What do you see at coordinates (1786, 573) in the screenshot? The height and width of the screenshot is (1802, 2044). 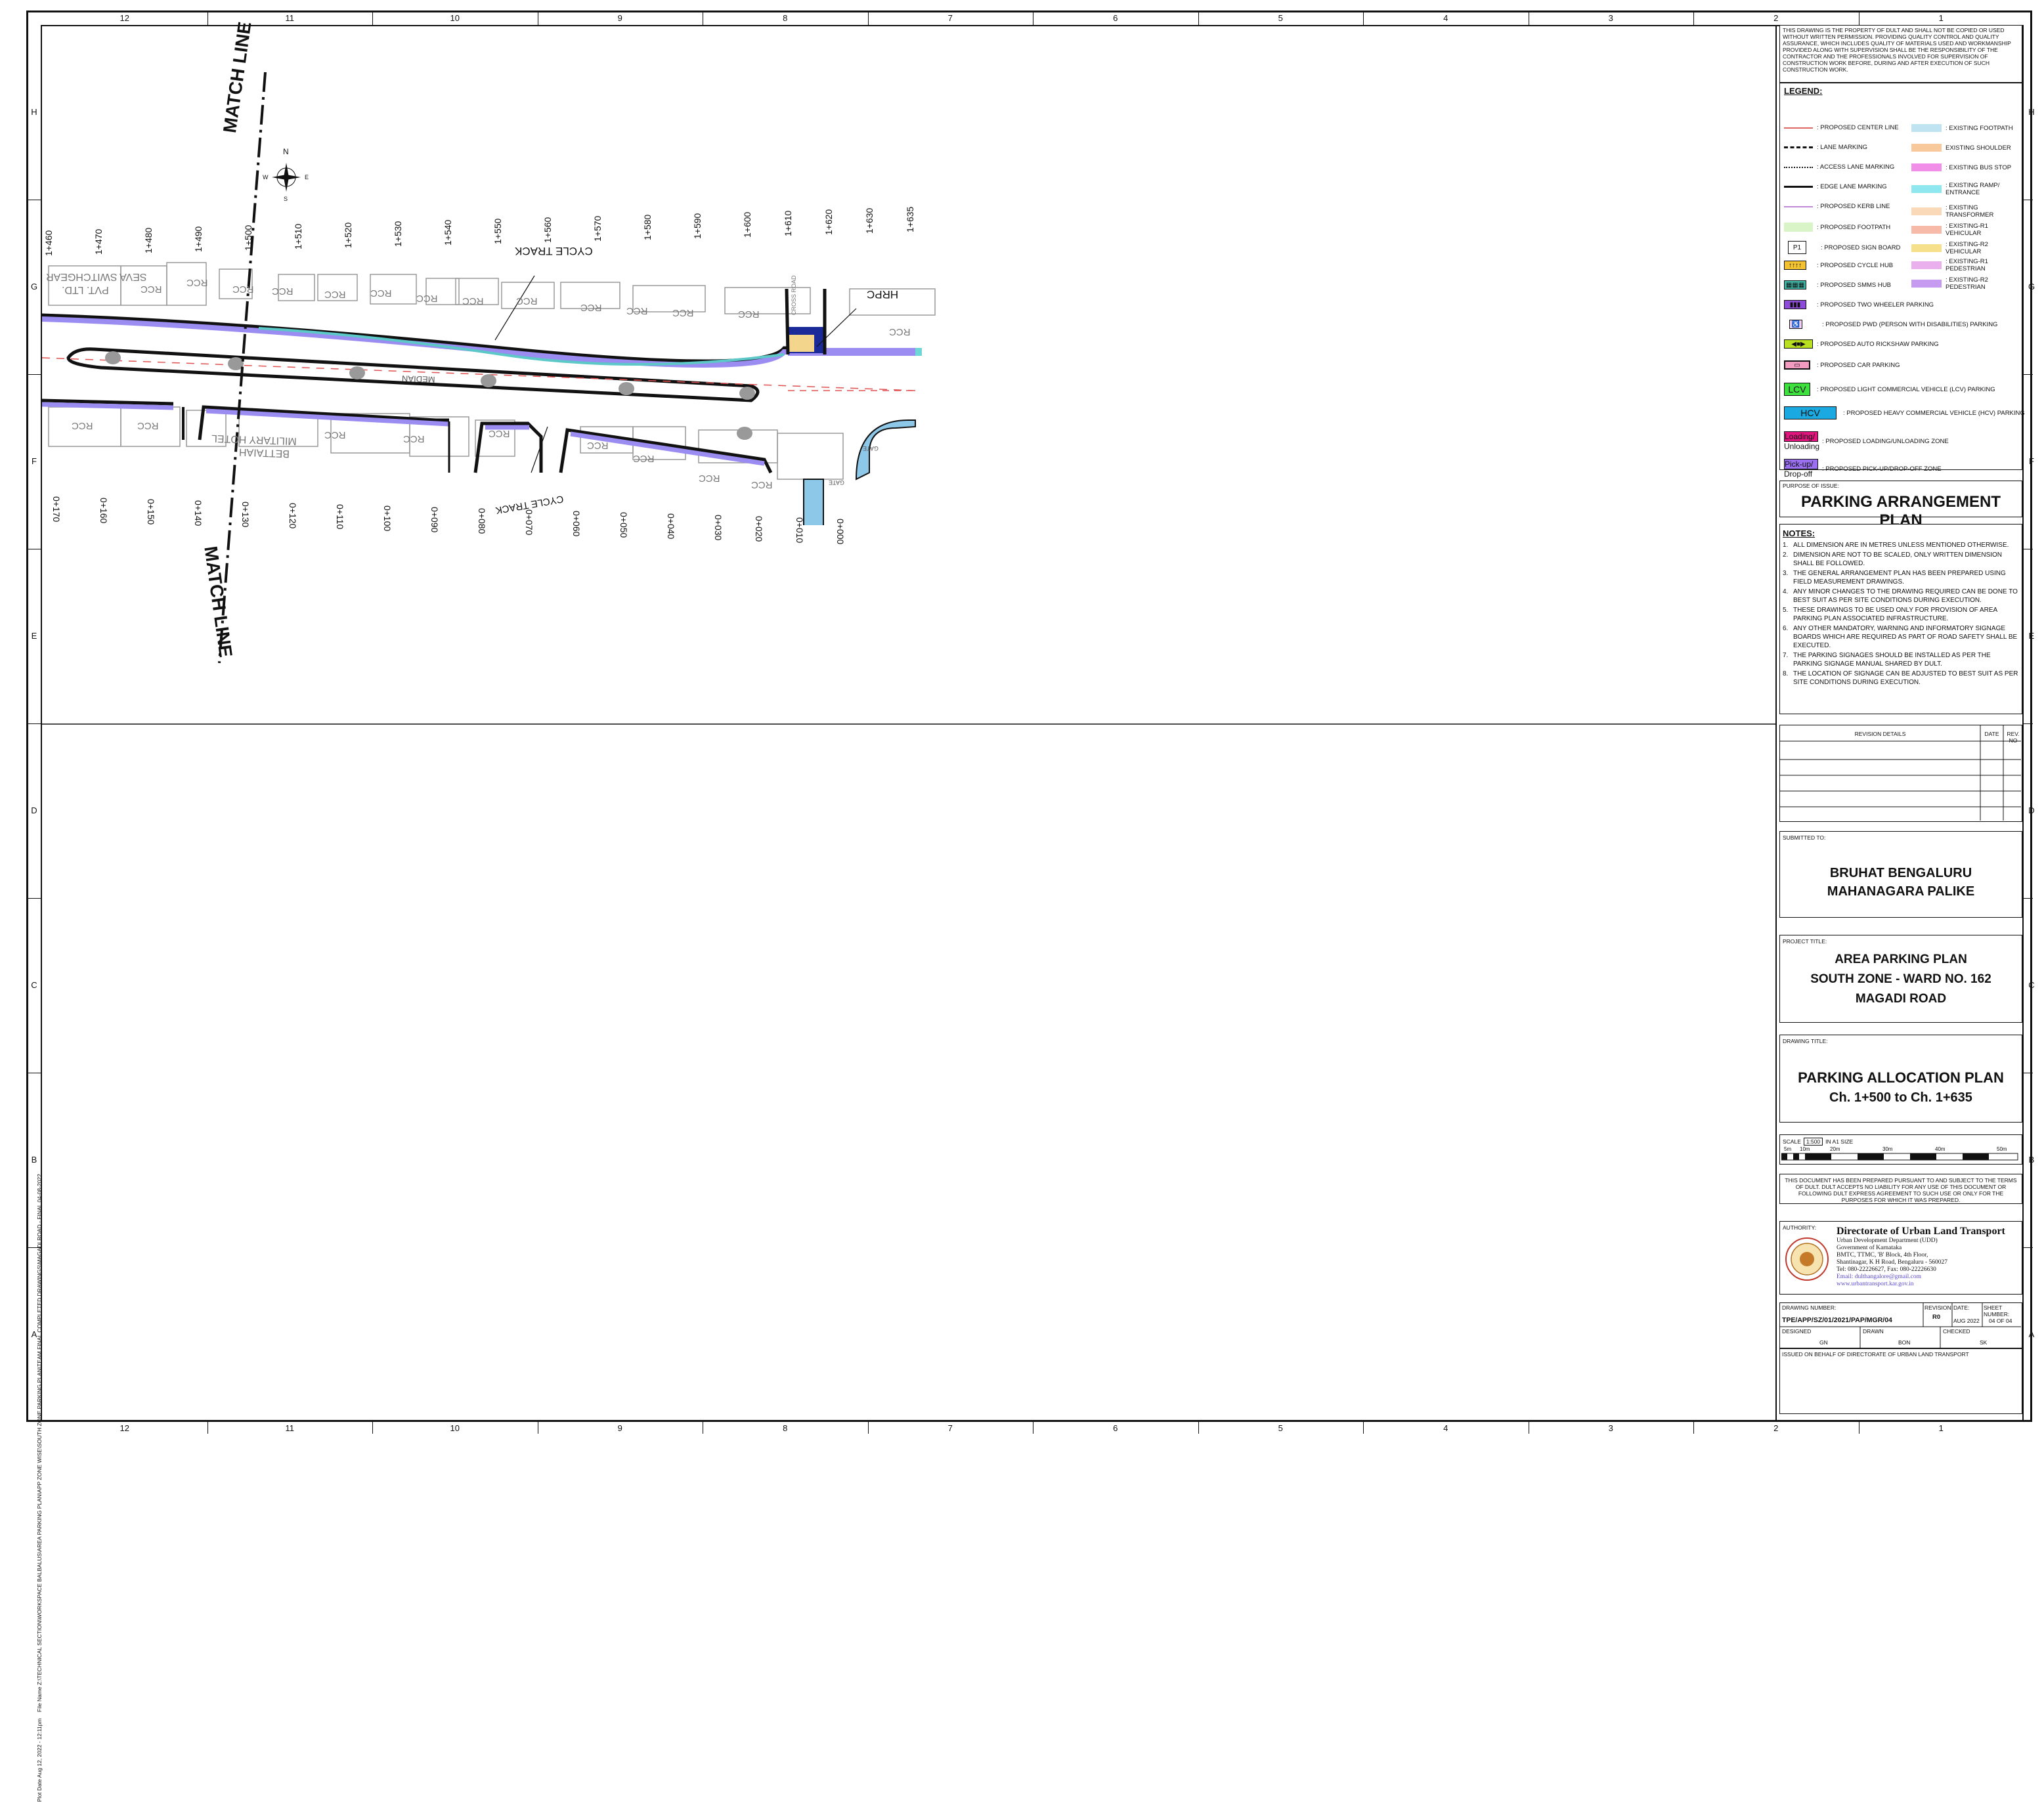 I see `note-number: 3.` at bounding box center [1786, 573].